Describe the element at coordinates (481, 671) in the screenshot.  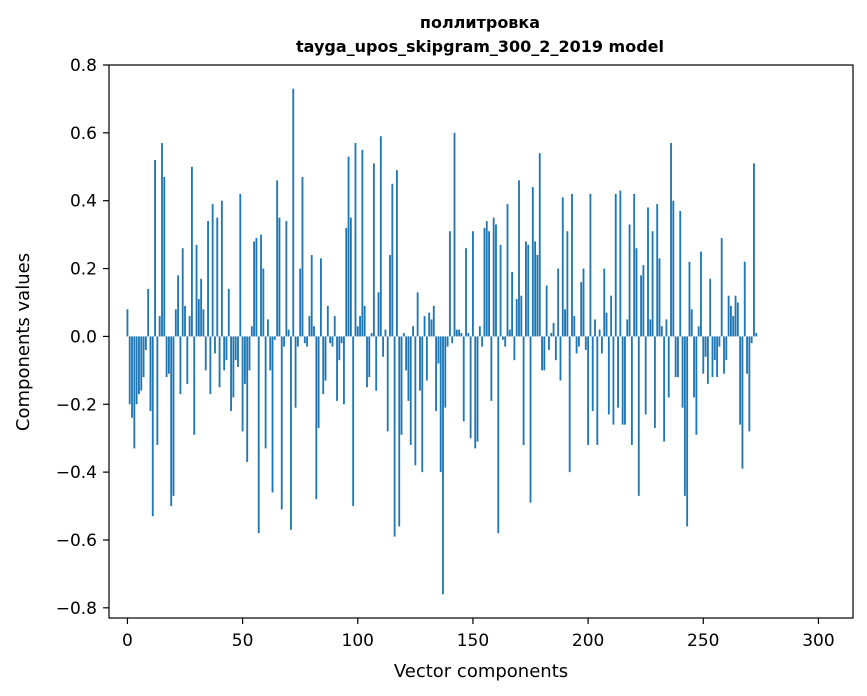
I see `x-axis-label: Vector components` at that location.